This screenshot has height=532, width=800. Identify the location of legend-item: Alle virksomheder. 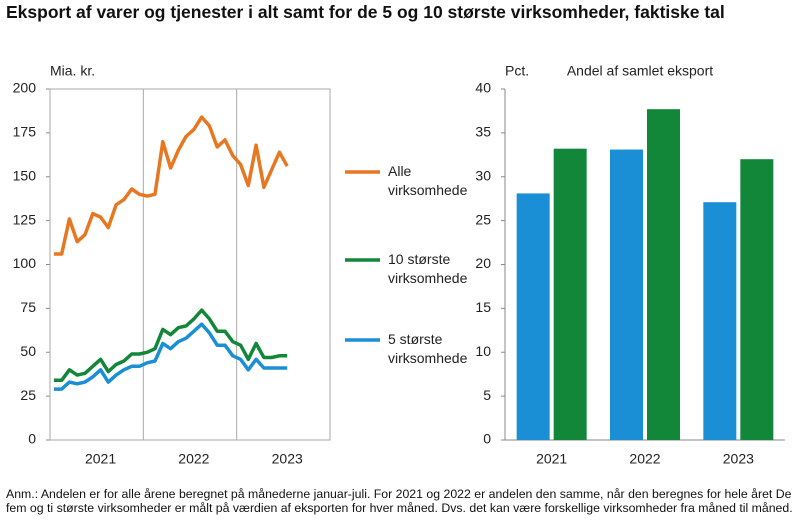
(428, 180).